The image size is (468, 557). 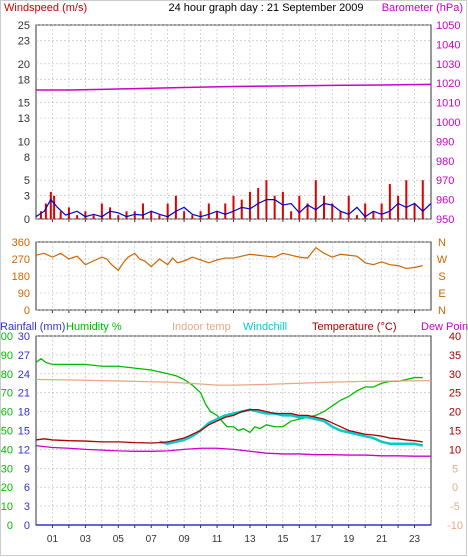 What do you see at coordinates (445, 220) in the screenshot?
I see `y-right-tick: 950` at bounding box center [445, 220].